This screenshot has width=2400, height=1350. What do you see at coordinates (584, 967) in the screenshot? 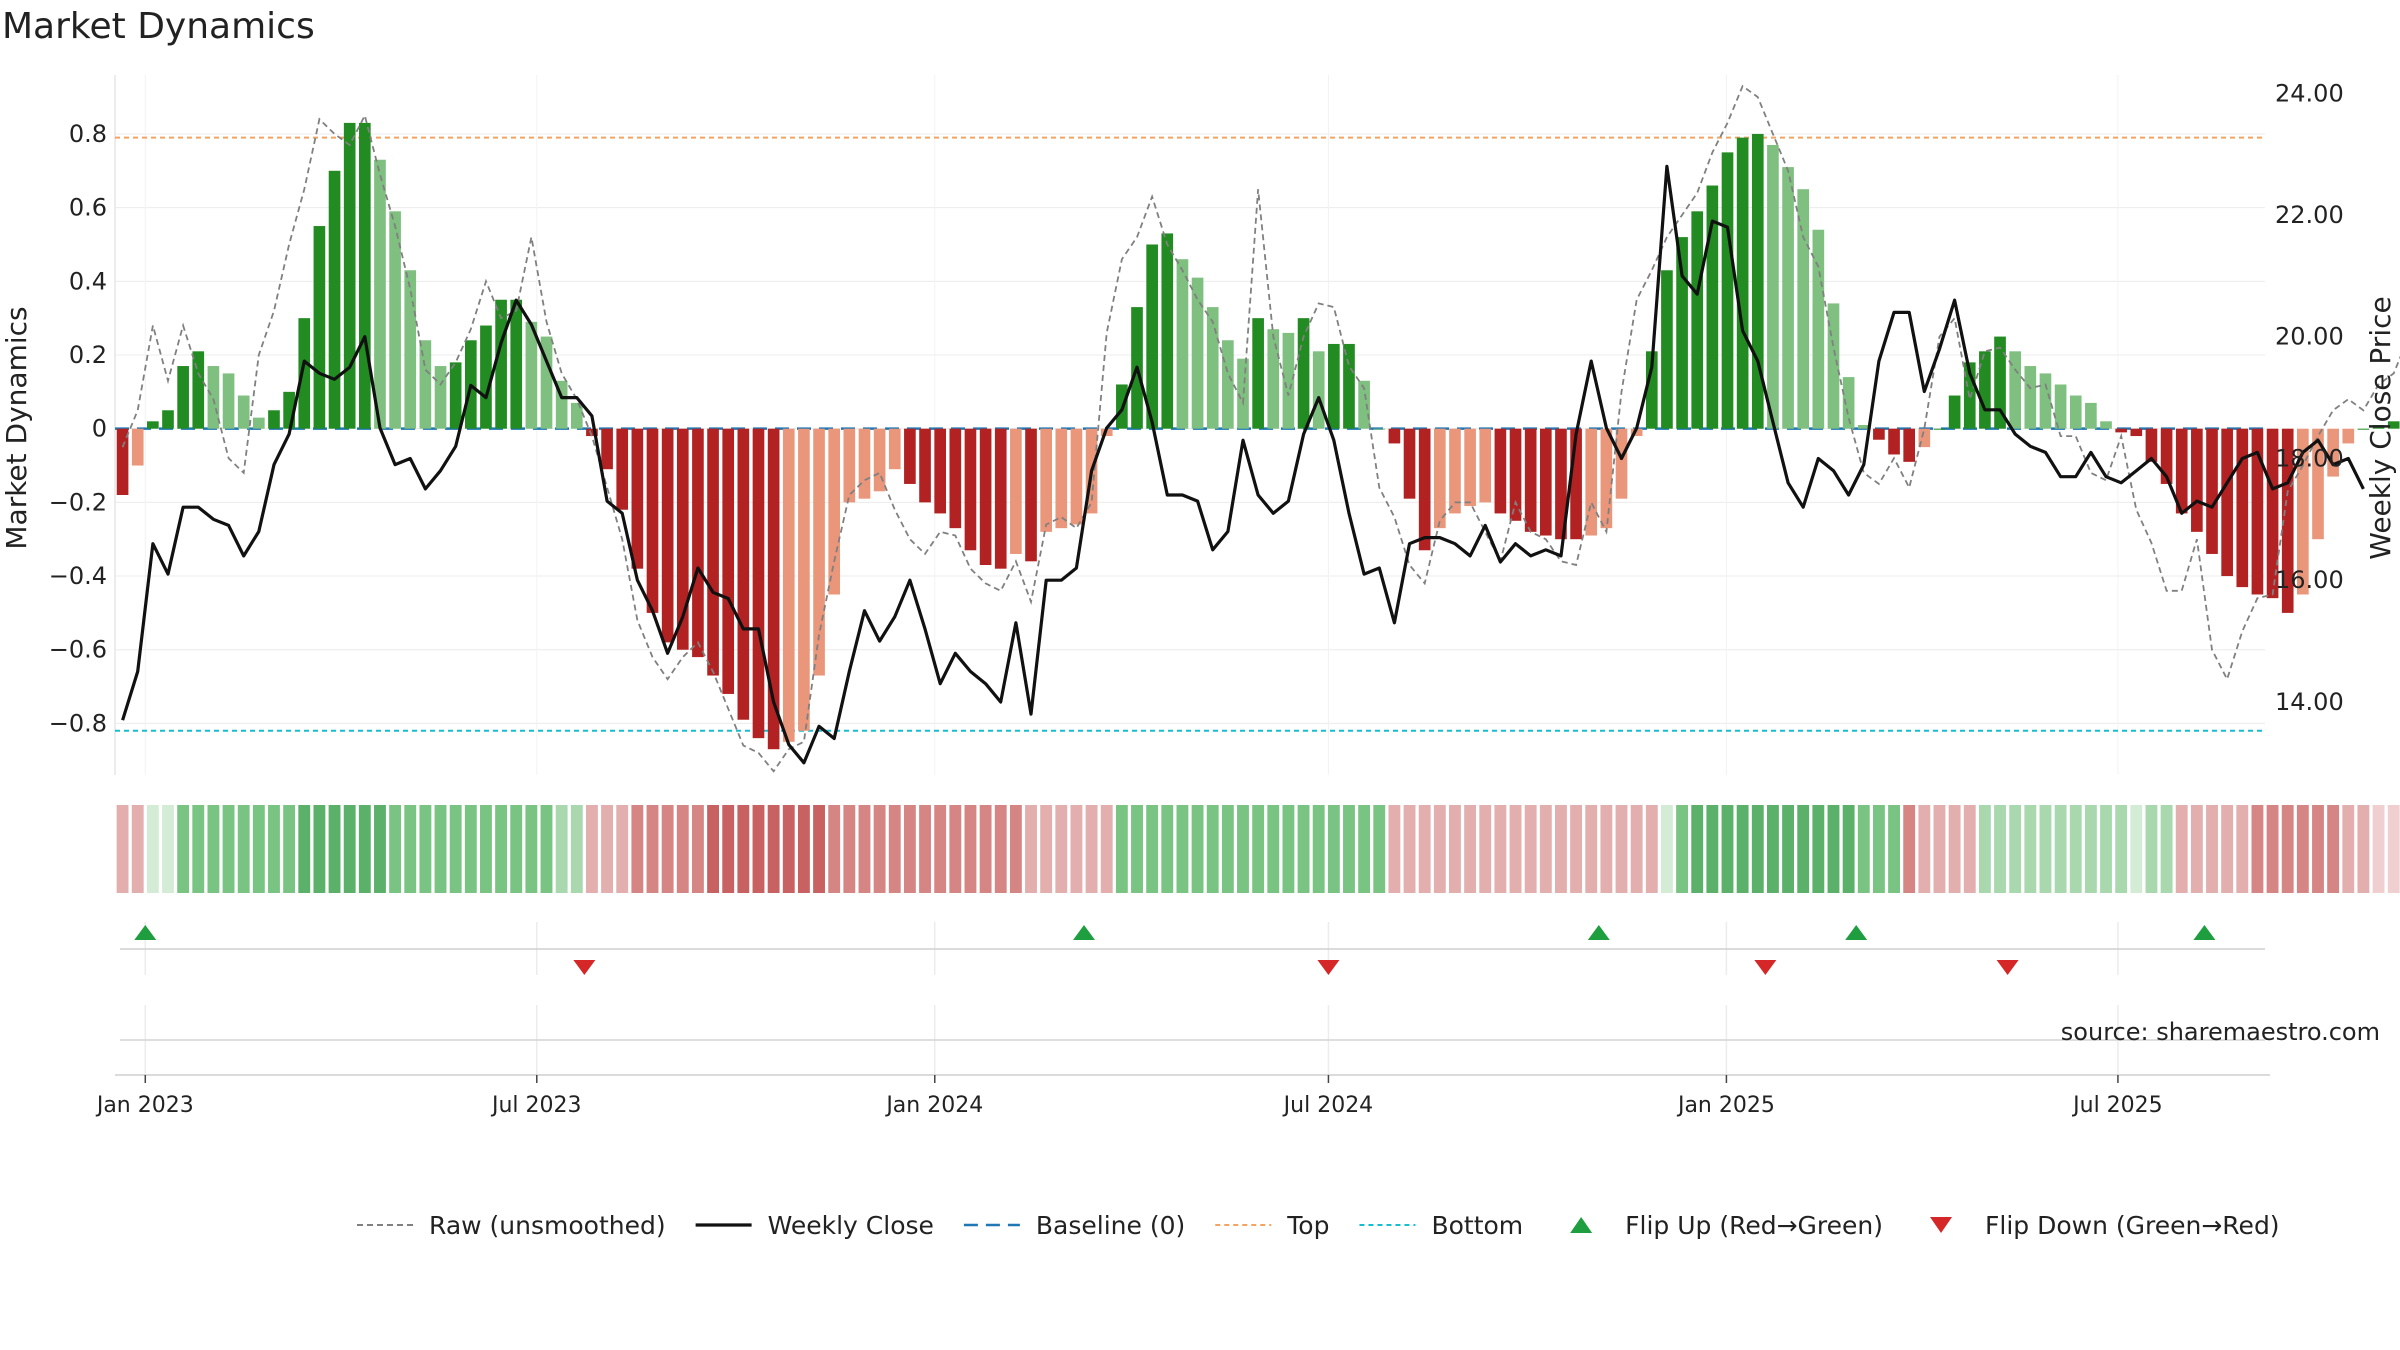
I see `flip-down-marker` at bounding box center [584, 967].